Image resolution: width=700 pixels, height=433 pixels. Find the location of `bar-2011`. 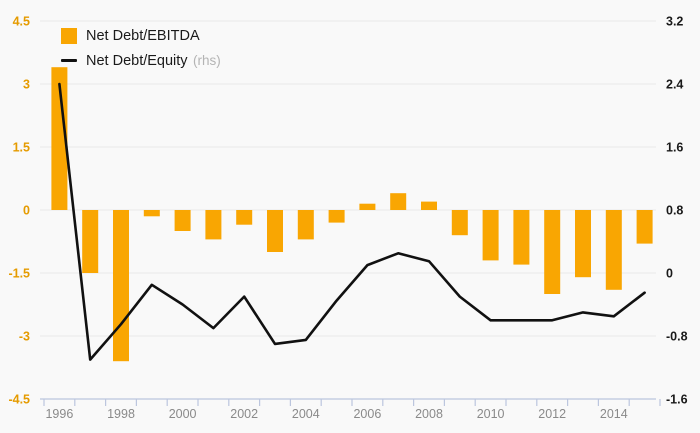

bar-2011 is located at coordinates (521, 237).